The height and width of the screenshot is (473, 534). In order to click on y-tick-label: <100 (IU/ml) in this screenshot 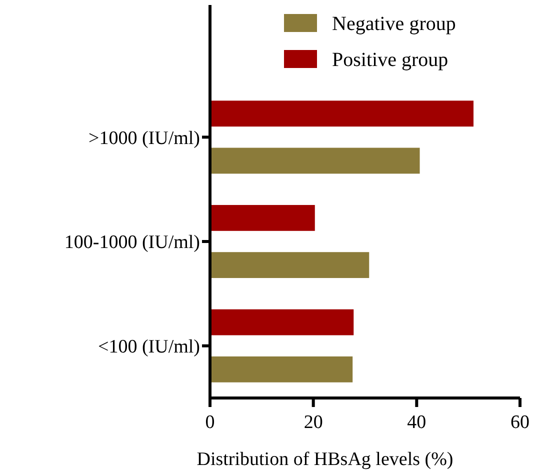, I will do `click(149, 347)`.